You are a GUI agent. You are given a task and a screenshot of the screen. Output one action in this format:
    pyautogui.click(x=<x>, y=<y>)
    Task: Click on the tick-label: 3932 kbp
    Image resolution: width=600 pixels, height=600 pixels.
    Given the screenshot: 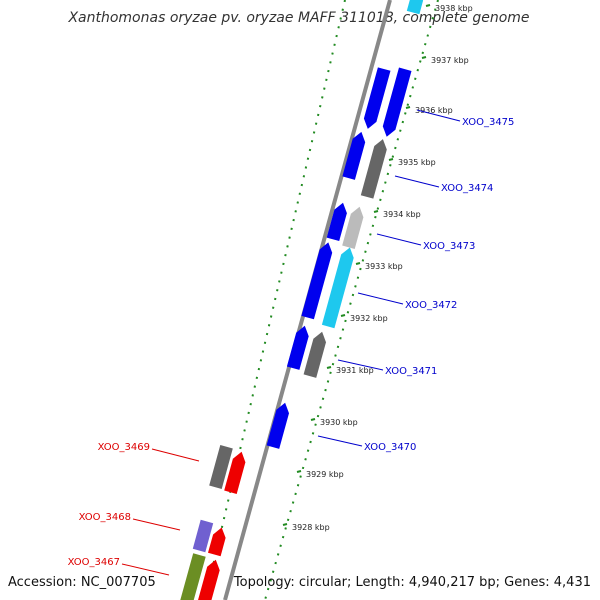 What is the action you would take?
    pyautogui.click(x=369, y=318)
    